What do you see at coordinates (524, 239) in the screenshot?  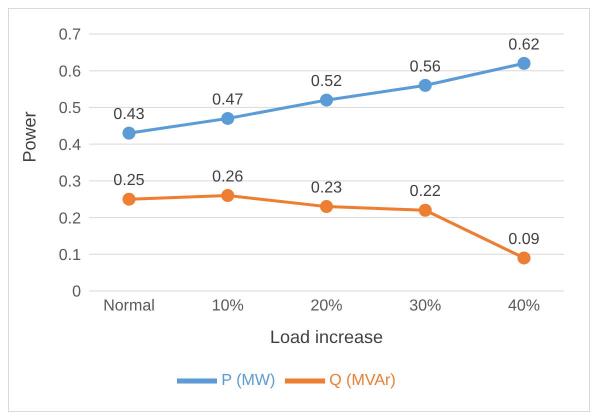 I see `data-label: 0.09` at bounding box center [524, 239].